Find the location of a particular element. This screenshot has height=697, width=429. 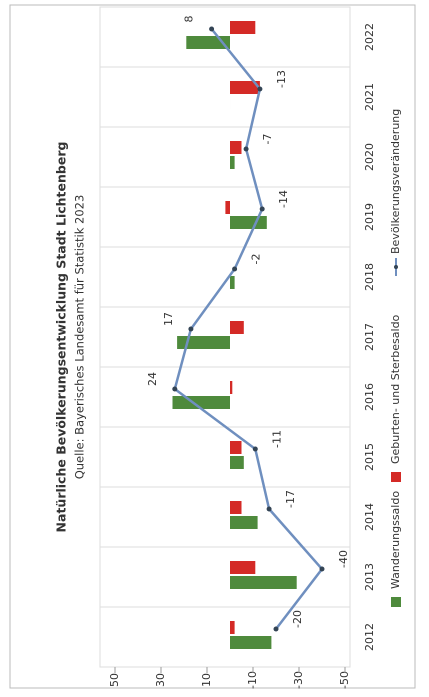

y-tick-label: -50 is located at coordinates (344, 680).